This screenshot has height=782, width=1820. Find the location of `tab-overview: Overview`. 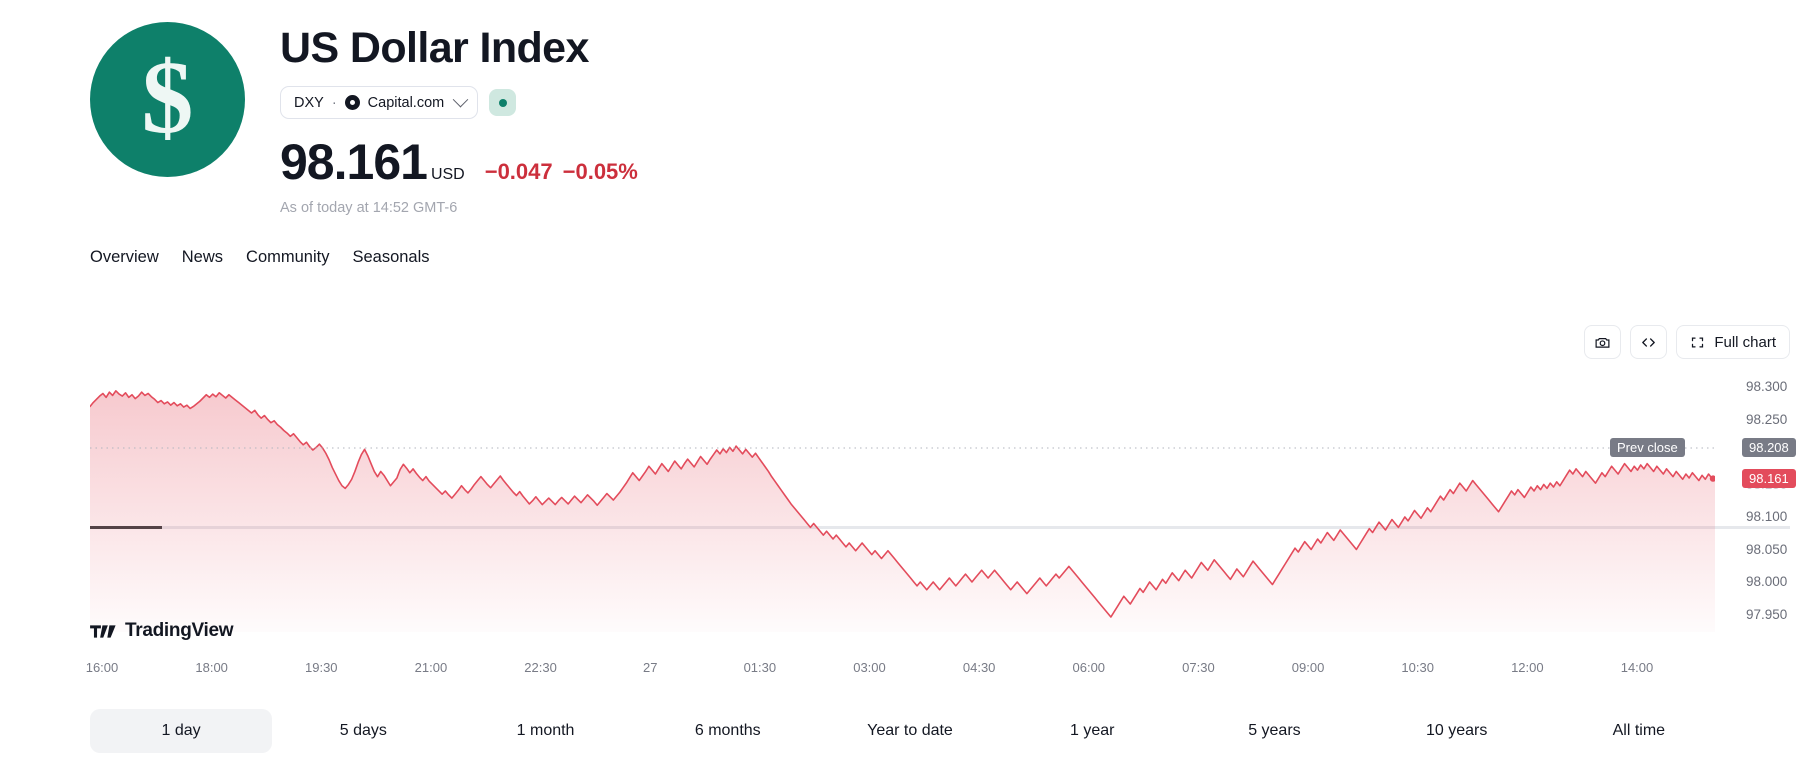

tab-overview: Overview is located at coordinates (124, 257).